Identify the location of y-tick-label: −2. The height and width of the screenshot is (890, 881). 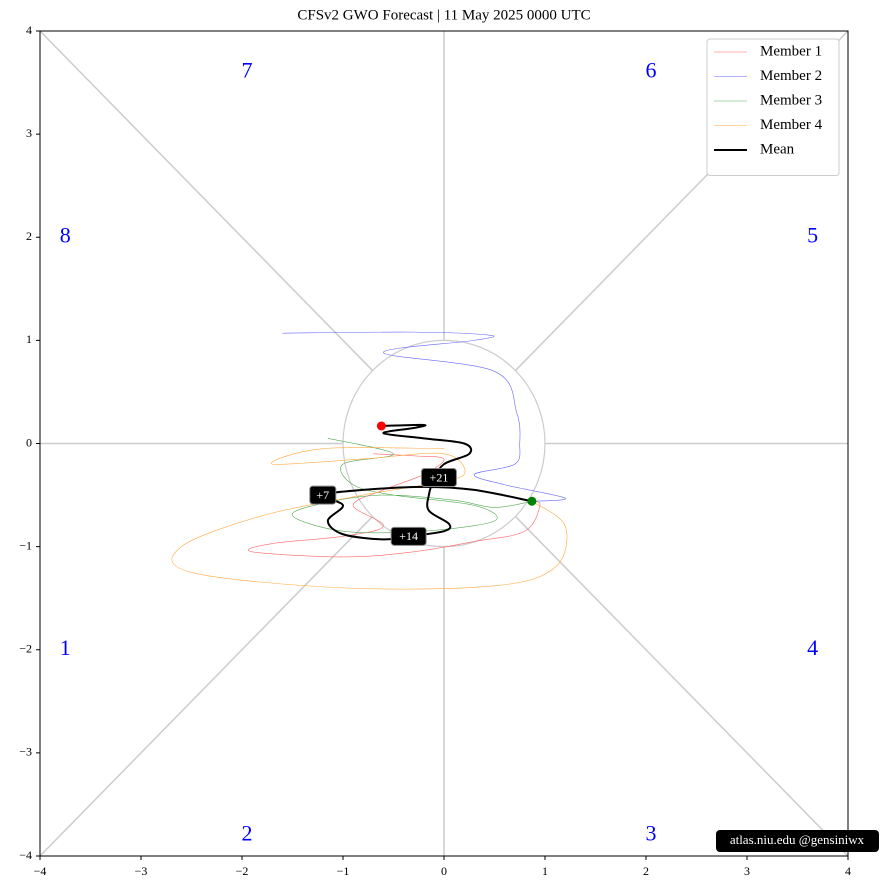
(25, 649).